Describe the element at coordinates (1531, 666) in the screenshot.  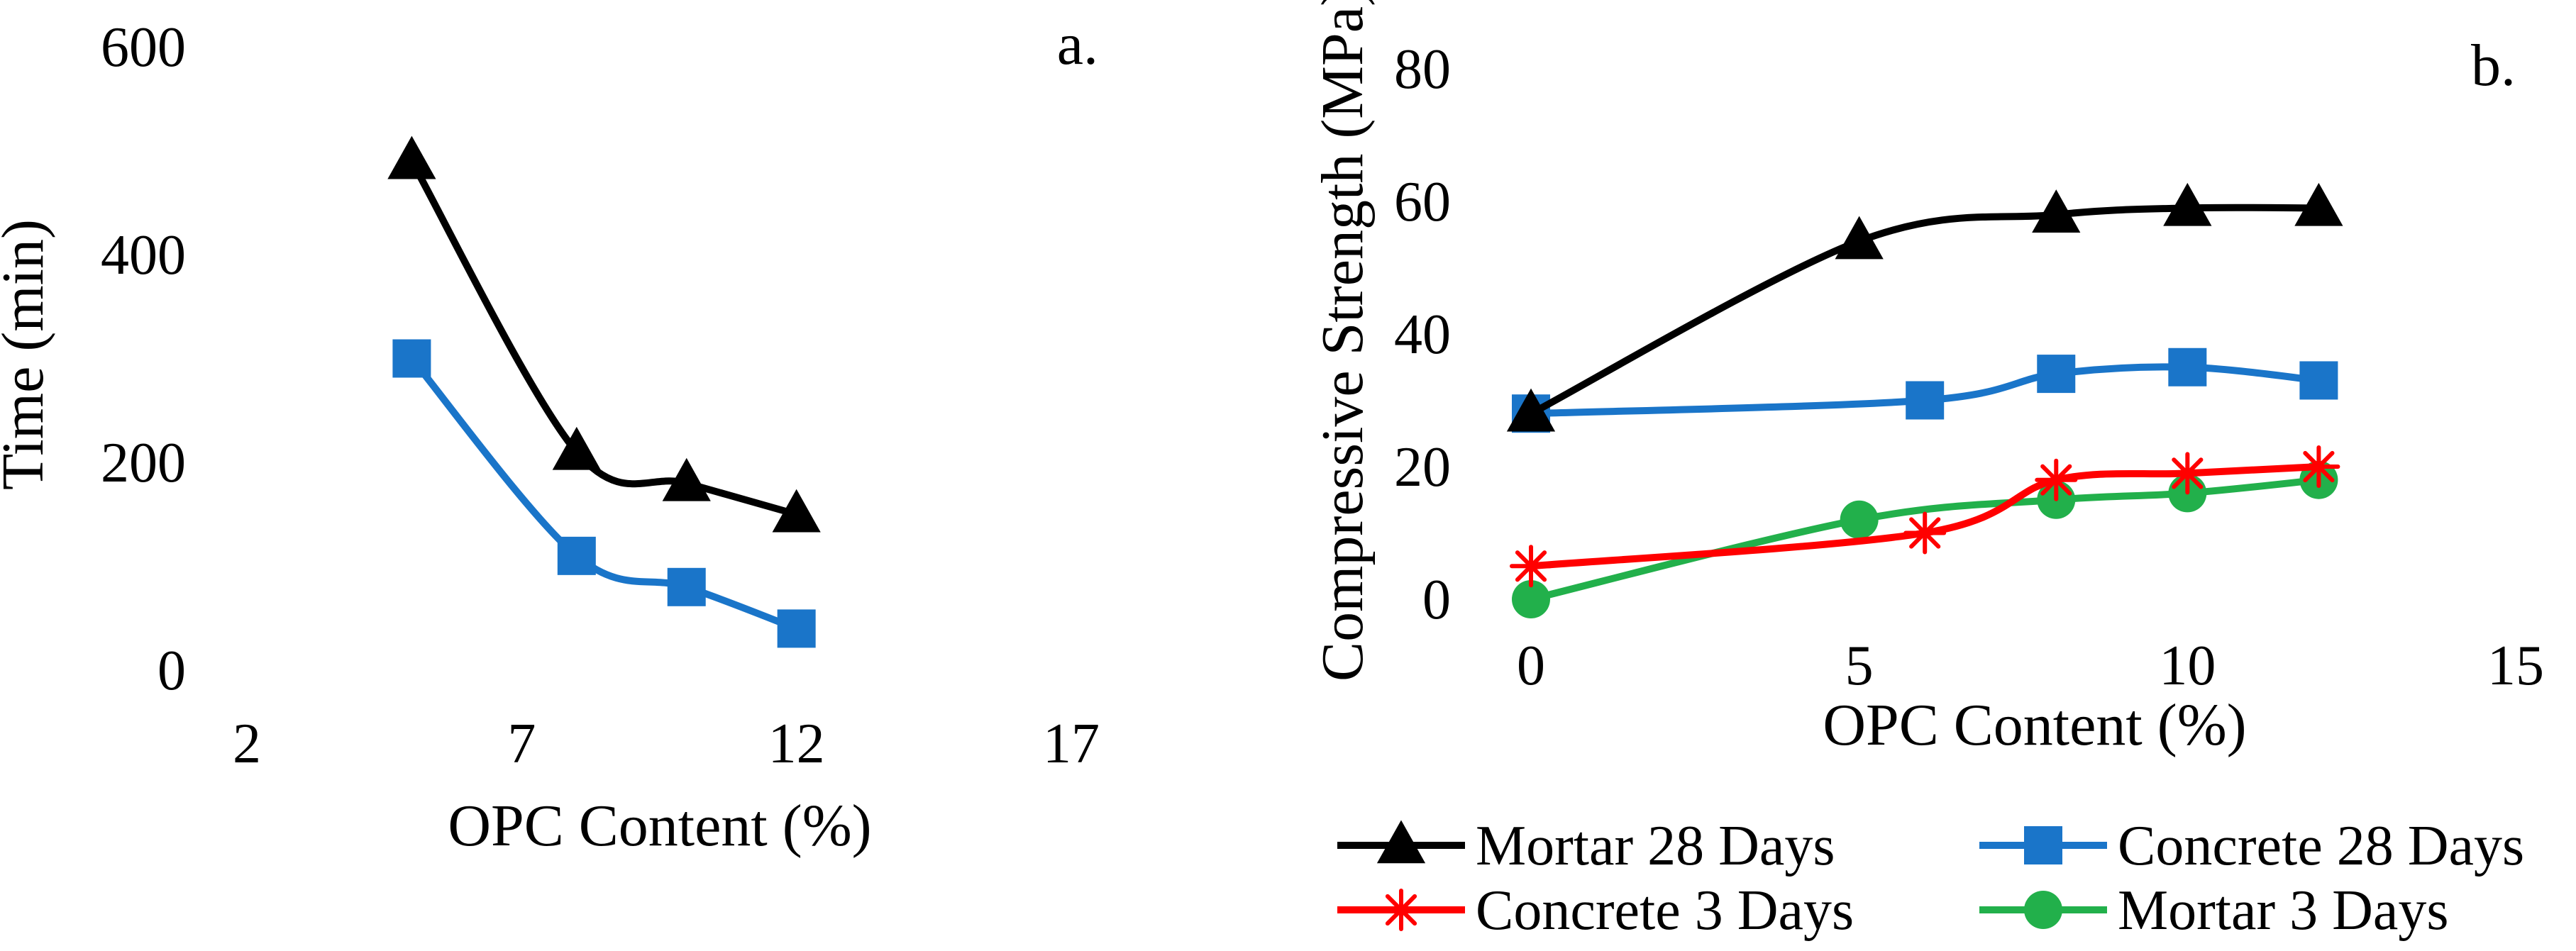
I see `x-tick-label: 0` at that location.